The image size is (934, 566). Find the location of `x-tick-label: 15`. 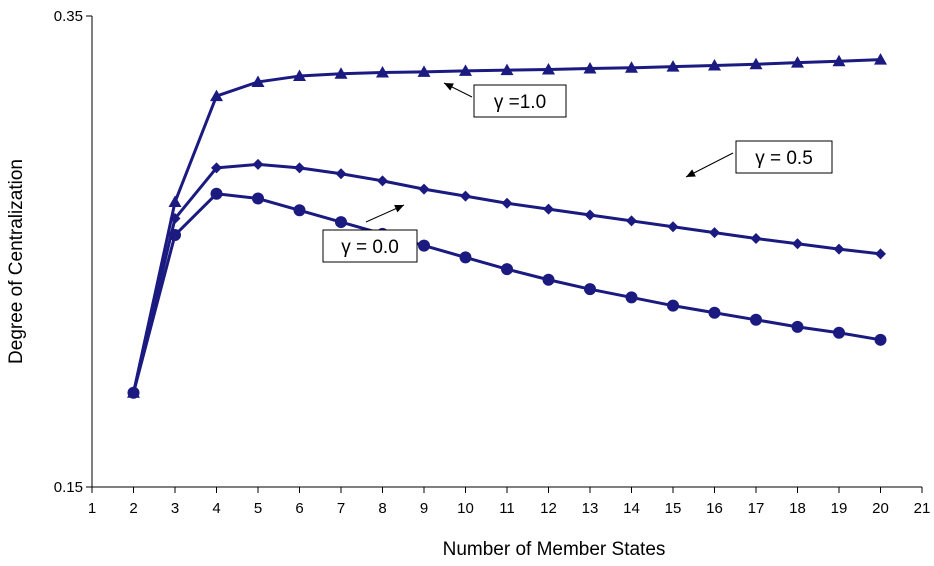

x-tick-label: 15 is located at coordinates (673, 508).